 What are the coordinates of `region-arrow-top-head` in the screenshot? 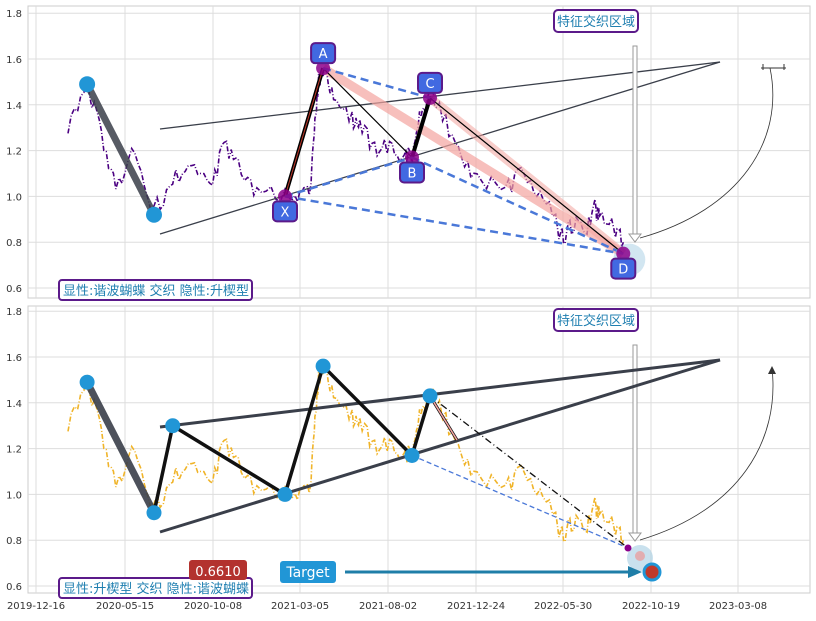 It's located at (635, 238).